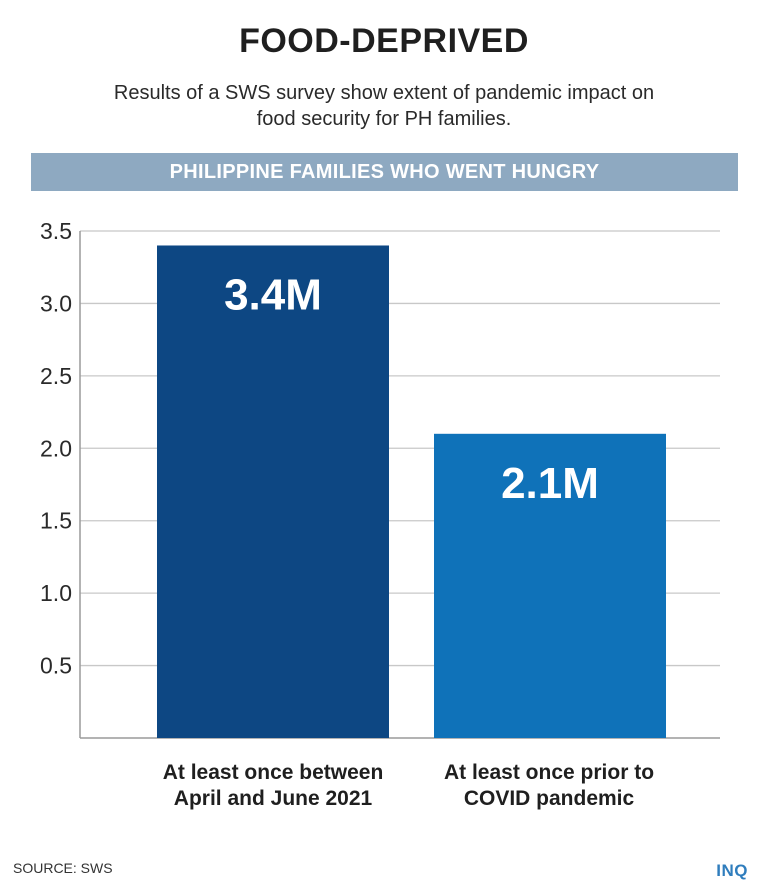 The height and width of the screenshot is (896, 768). Describe the element at coordinates (273, 294) in the screenshot. I see `data-label-0: 3.4M` at that location.